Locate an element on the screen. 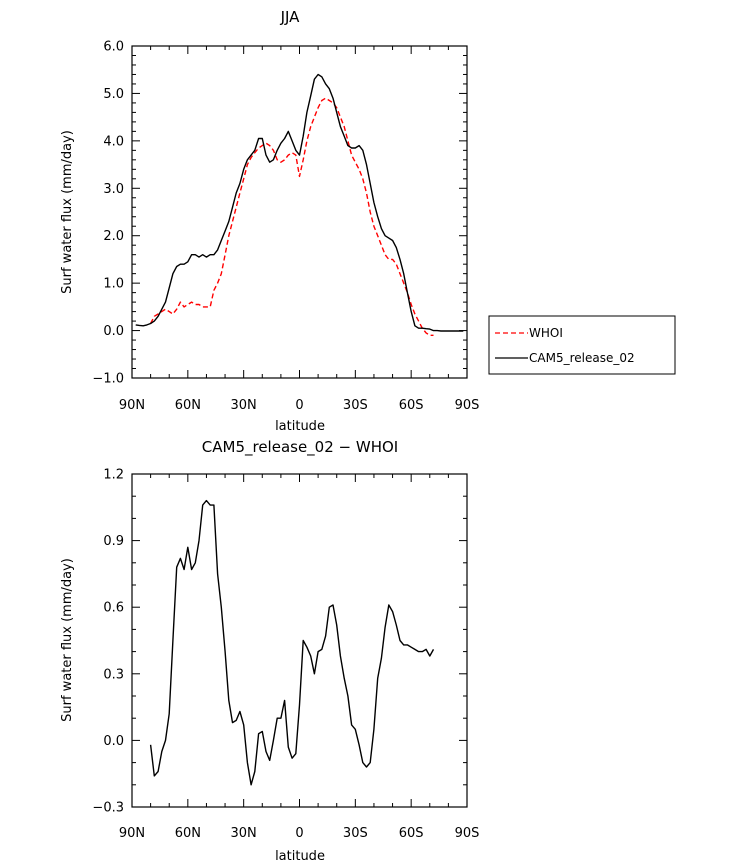 The height and width of the screenshot is (866, 733). y-tick-label: 3.0 is located at coordinates (113, 189).